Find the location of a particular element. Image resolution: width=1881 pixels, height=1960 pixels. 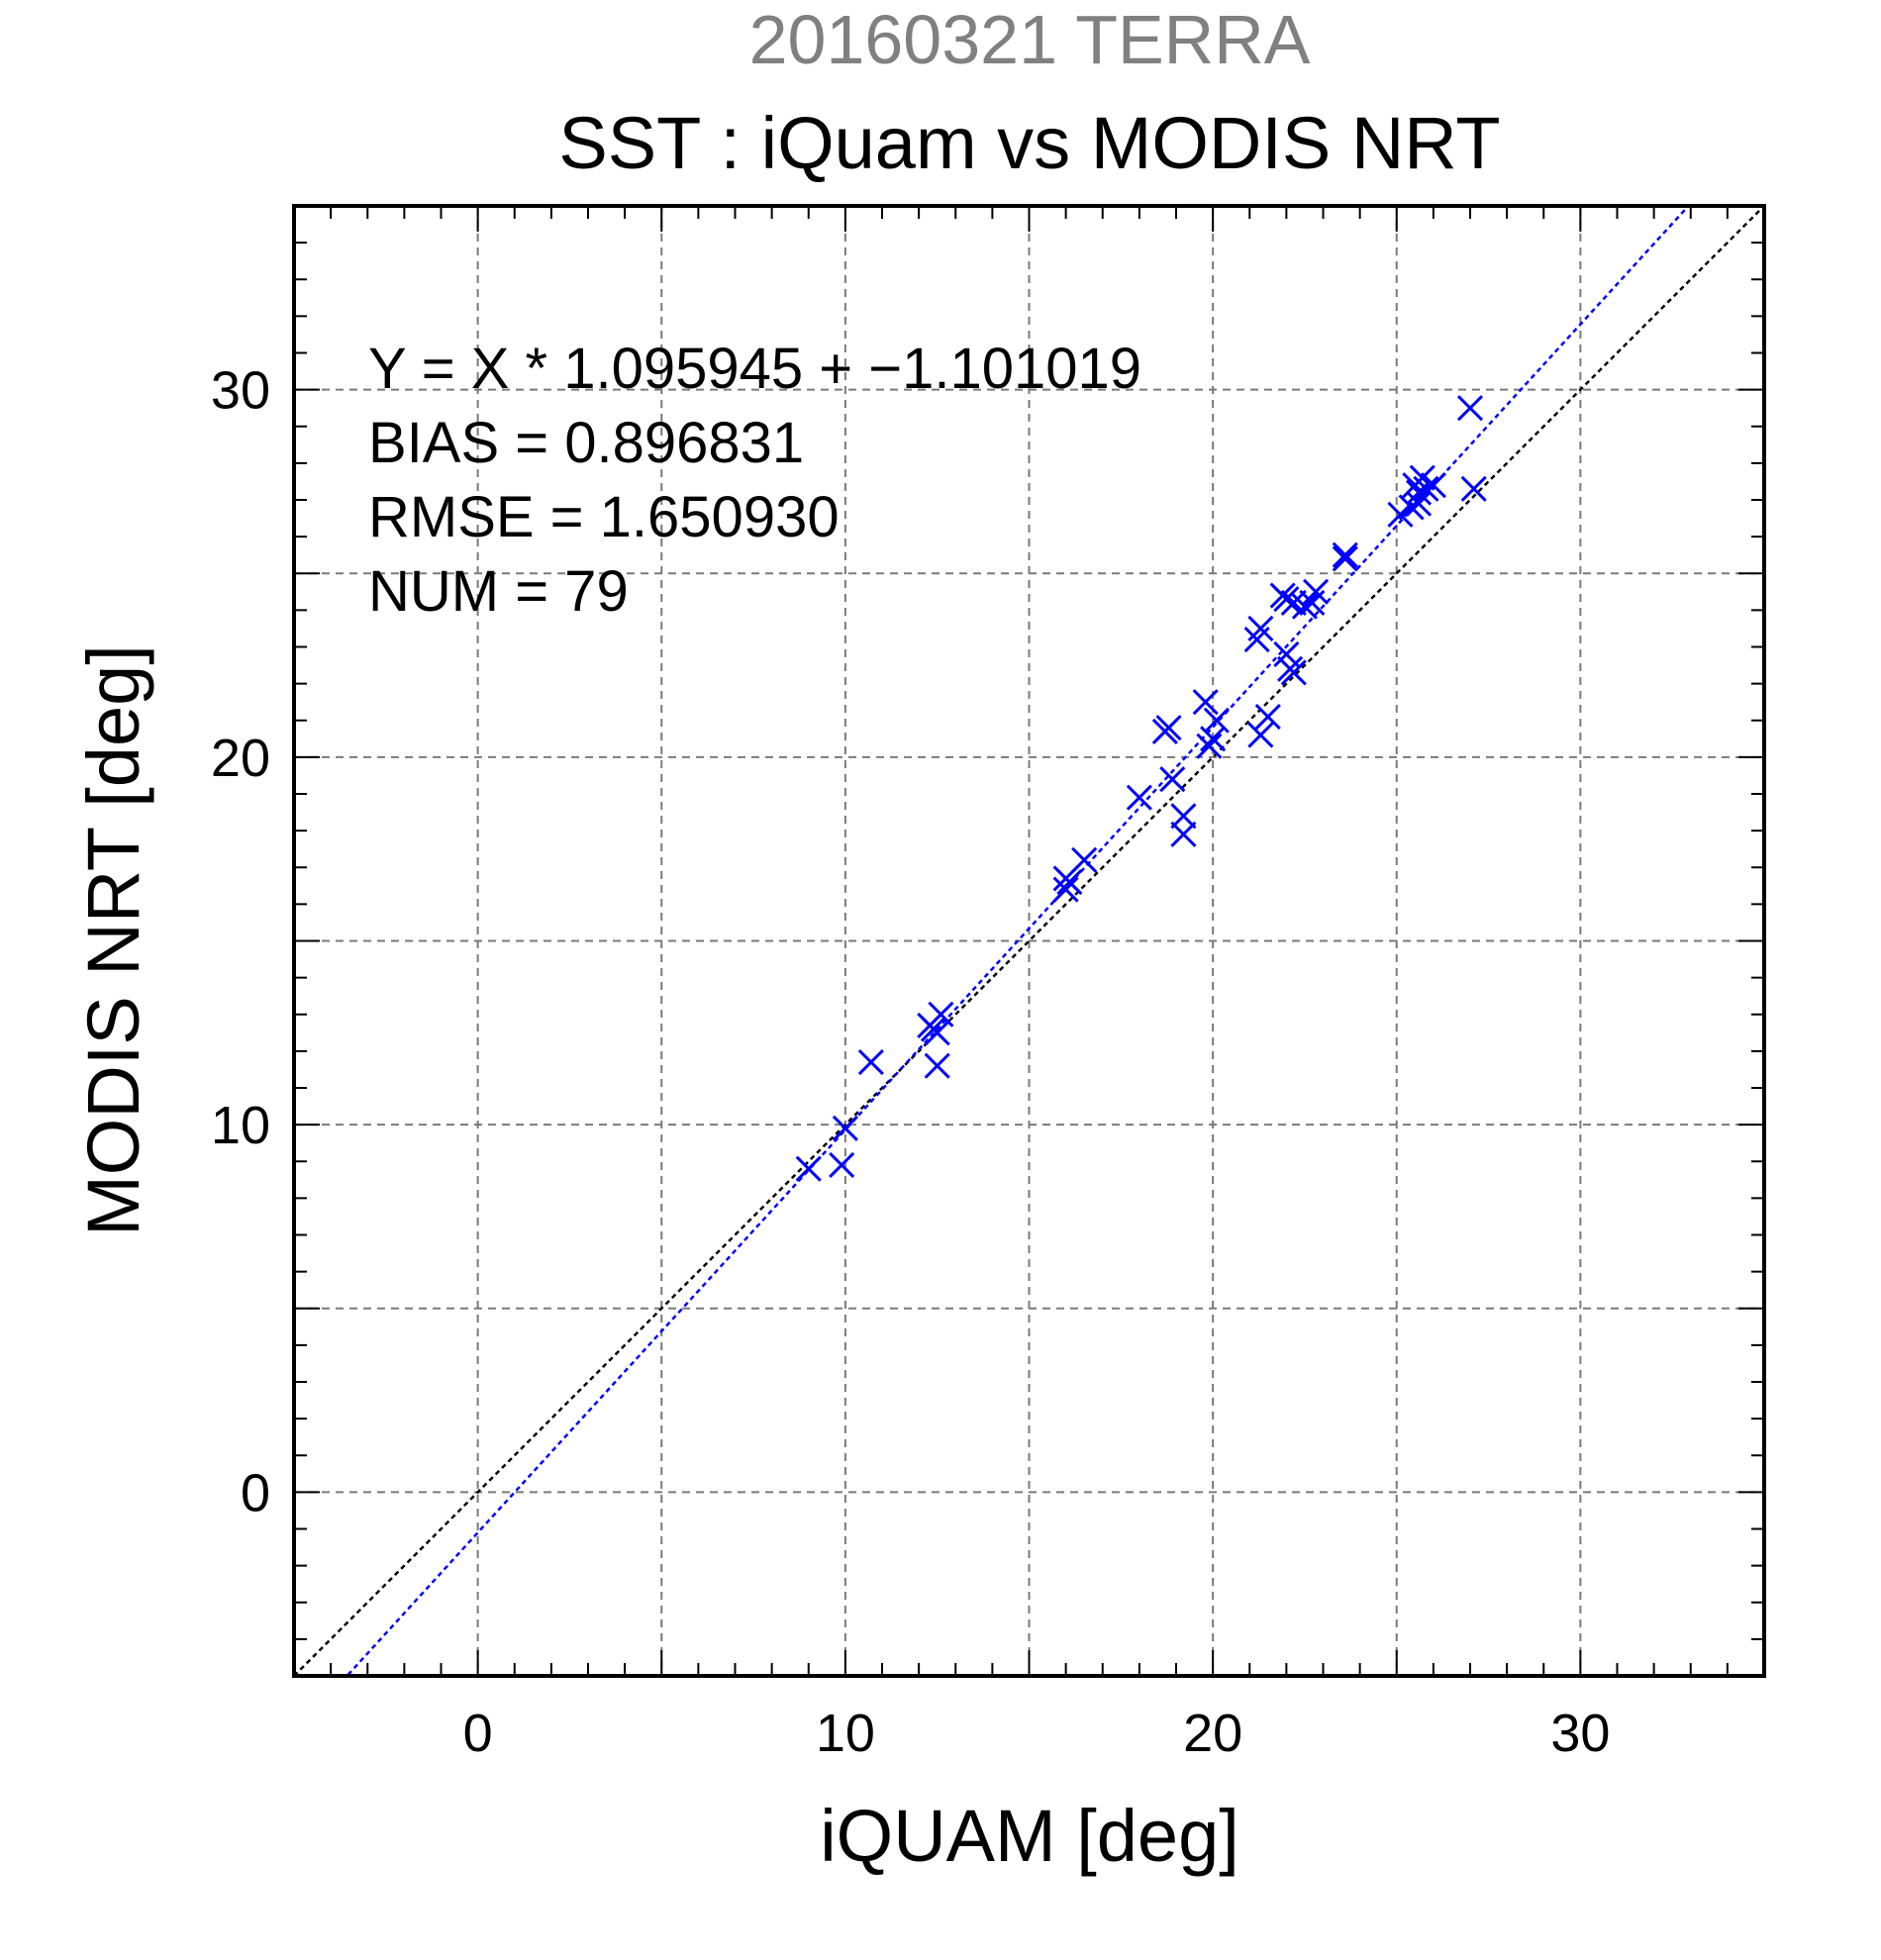

stat-bias: BIAS = 0.896831 is located at coordinates (586, 443).